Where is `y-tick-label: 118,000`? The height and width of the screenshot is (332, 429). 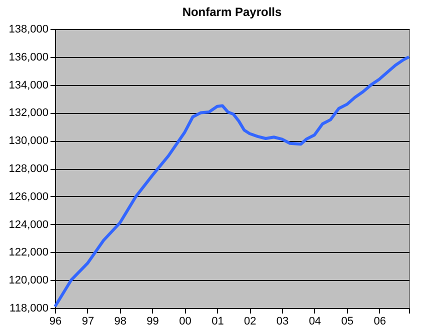
y-tick-label: 118,000 is located at coordinates (29, 308).